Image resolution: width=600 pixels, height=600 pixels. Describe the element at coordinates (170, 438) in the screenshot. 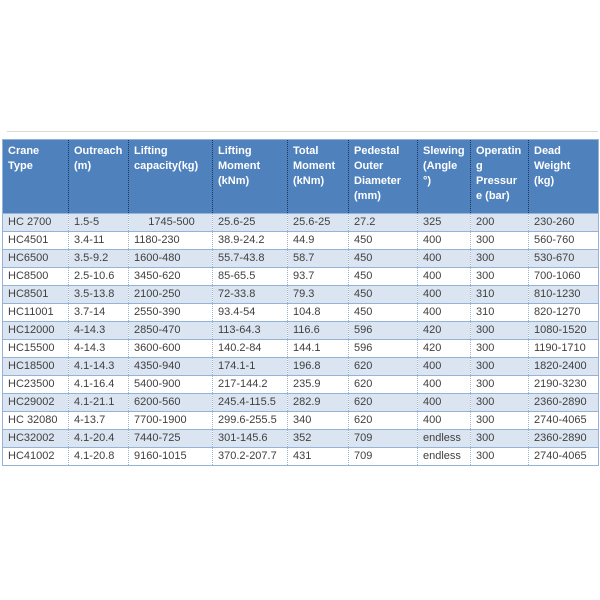

I see `table-cell: 7440-725` at that location.